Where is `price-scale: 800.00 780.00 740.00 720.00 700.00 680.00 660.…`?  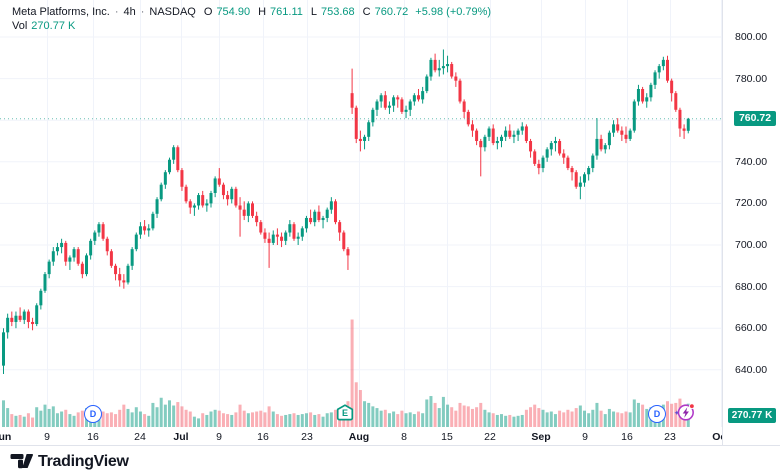 price-scale: 800.00 780.00 740.00 720.00 700.00 680.00 660.… is located at coordinates (751, 222).